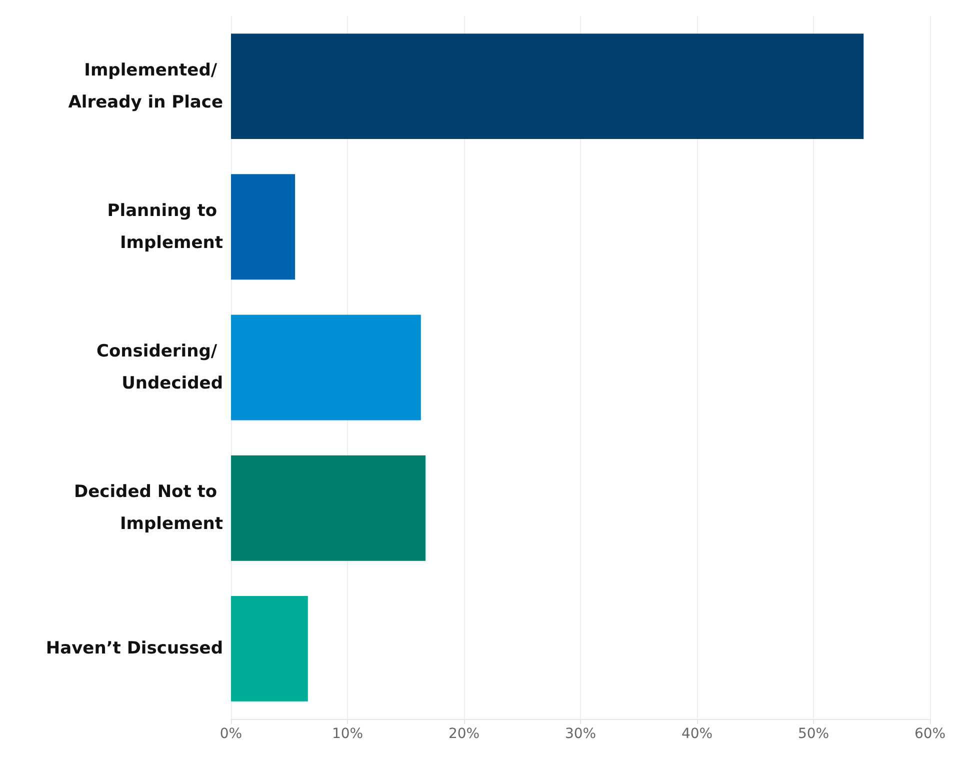 Image resolution: width=966 pixels, height=767 pixels. I want to click on x-tick-label: 0%, so click(231, 734).